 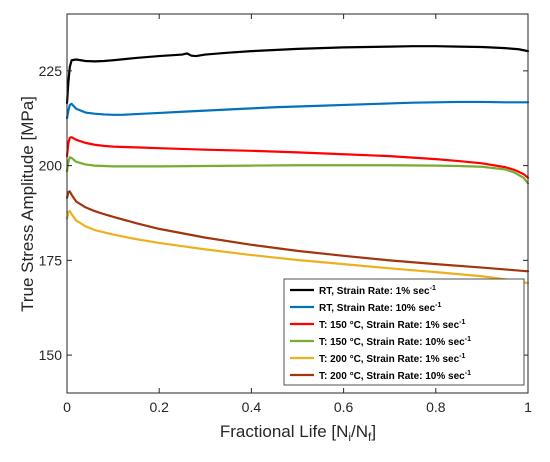 I want to click on x-axis-title: Fractional Life [Ni/Nf], so click(x=298, y=433).